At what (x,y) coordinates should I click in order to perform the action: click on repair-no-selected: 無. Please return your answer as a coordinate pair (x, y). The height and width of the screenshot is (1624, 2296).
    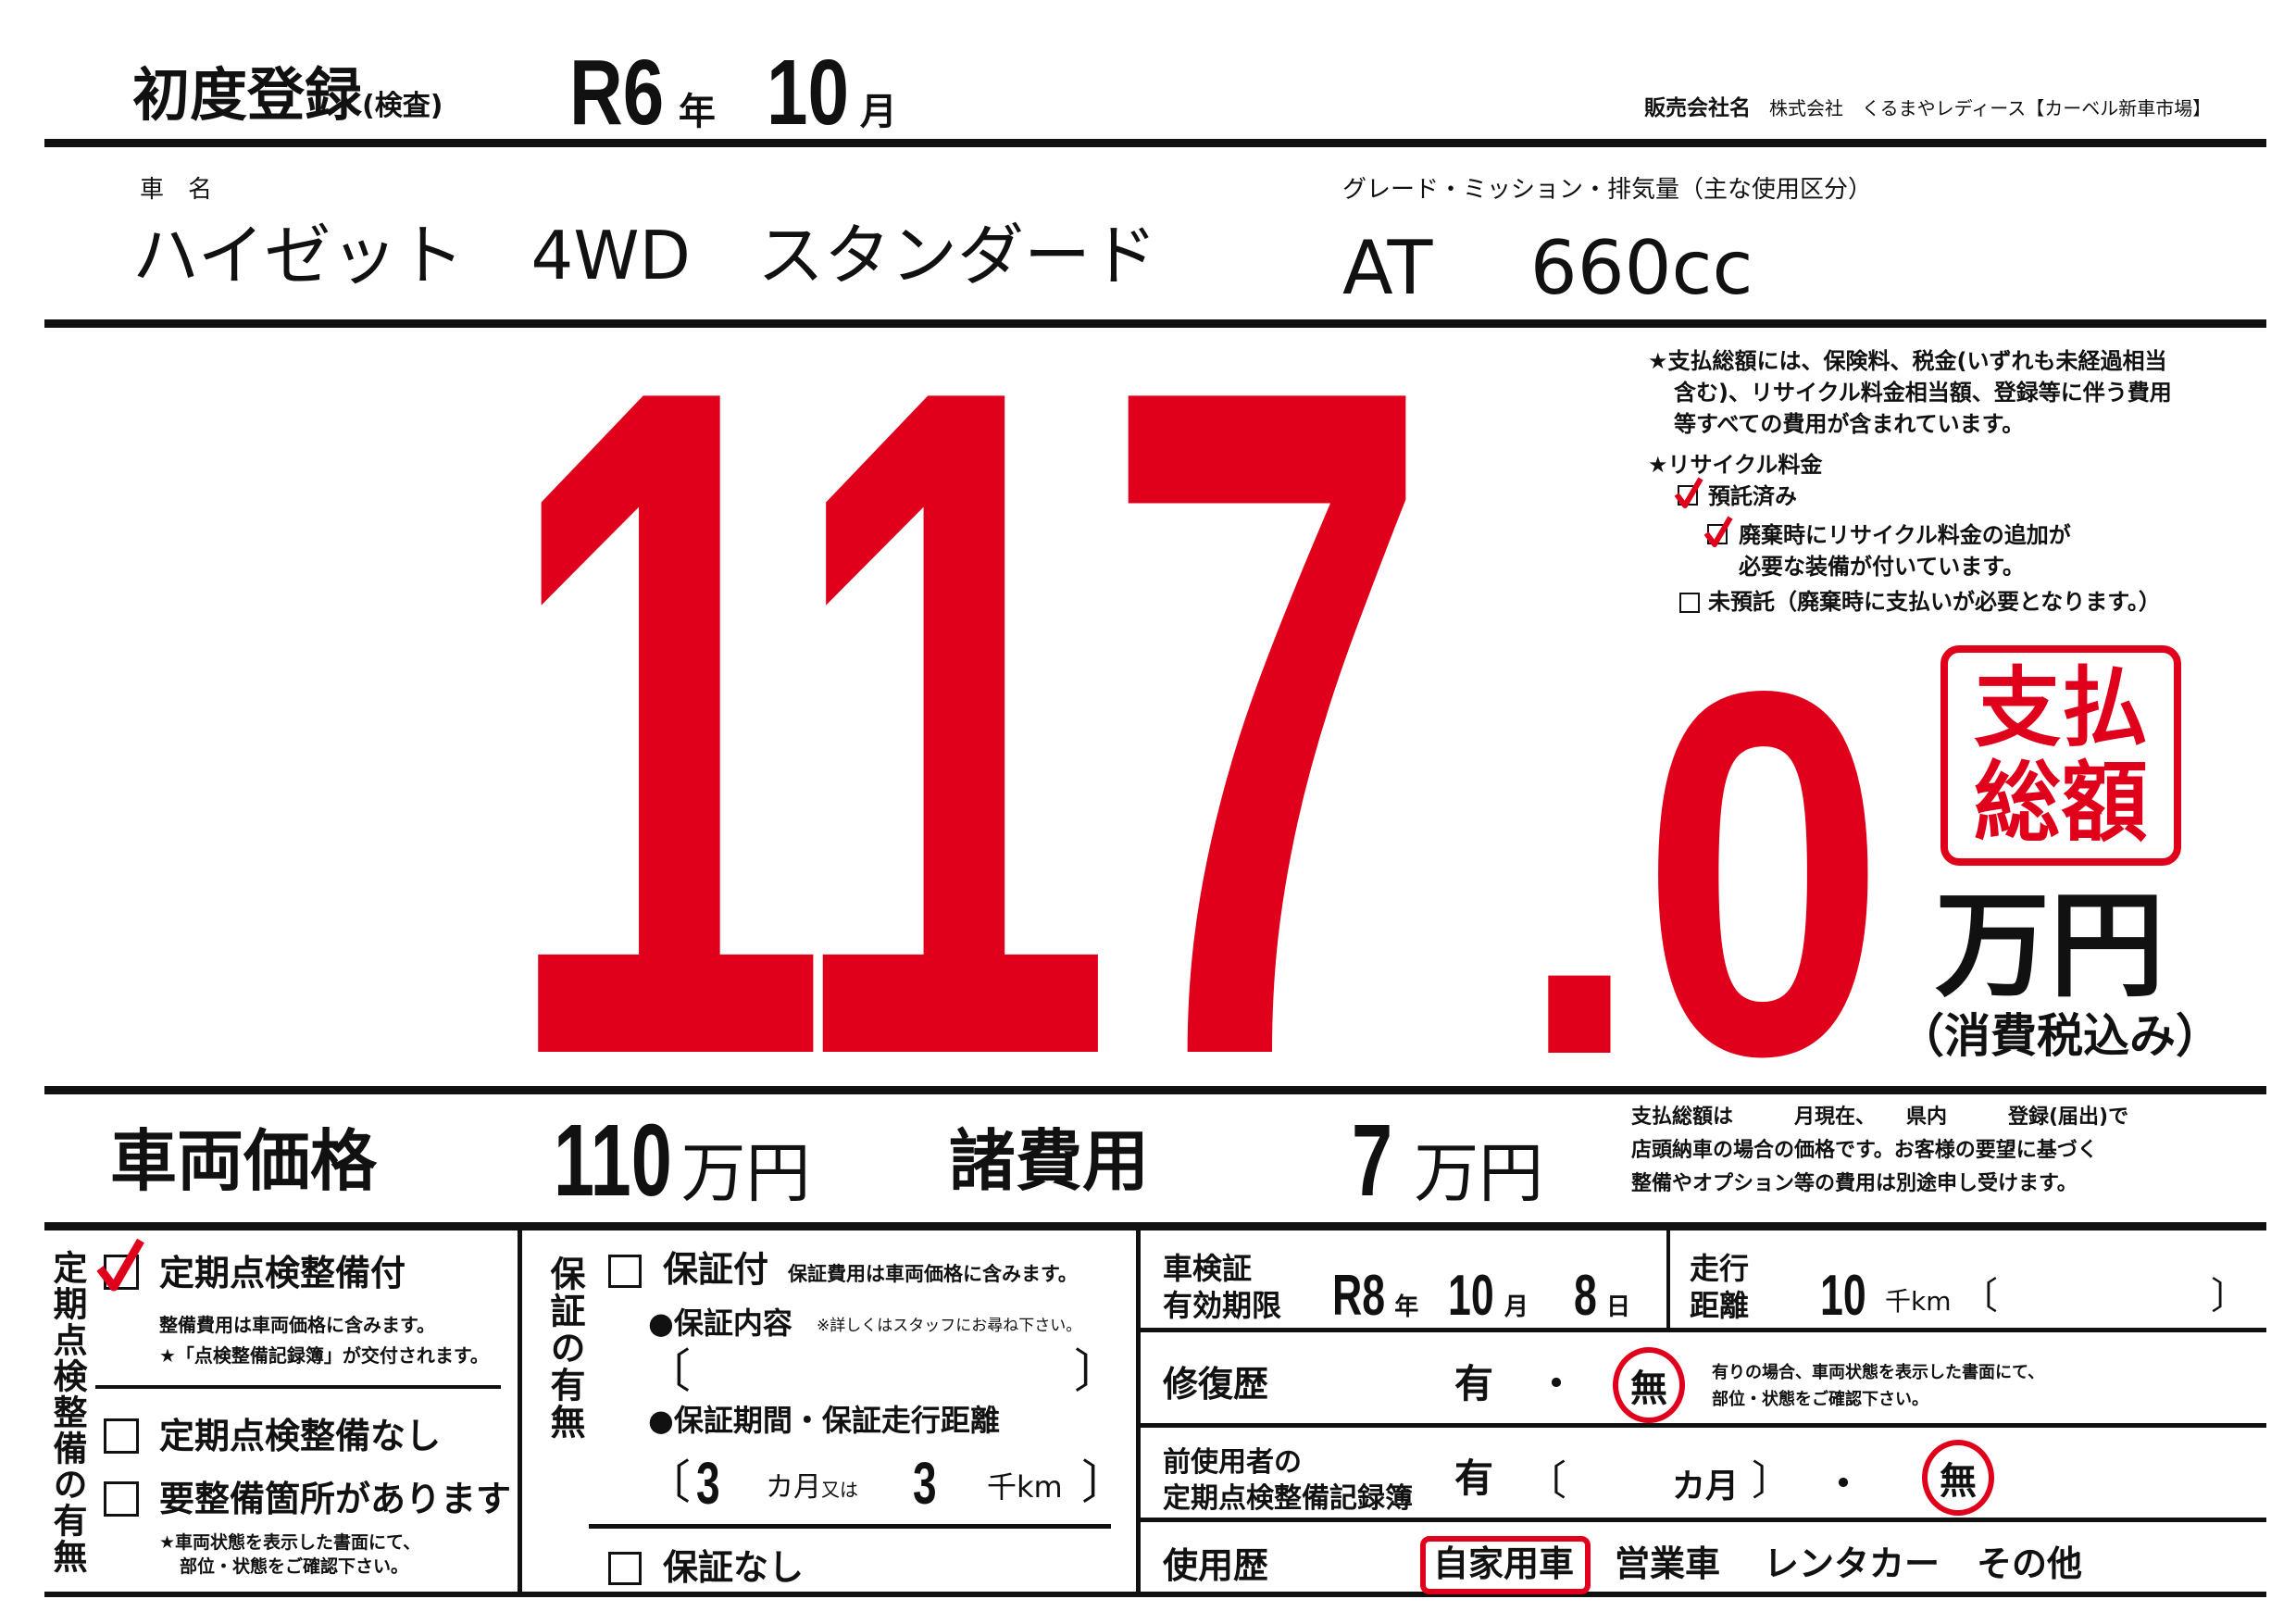
    Looking at the image, I should click on (1649, 1385).